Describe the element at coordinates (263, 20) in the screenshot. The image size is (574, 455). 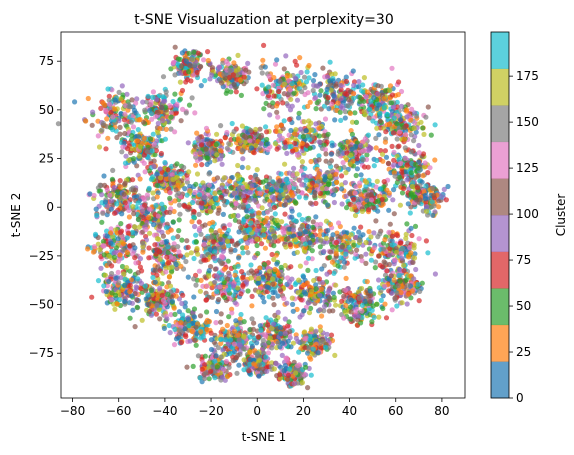
I see `chart-title: t-SNE Visualuzation at perplexity=30` at that location.